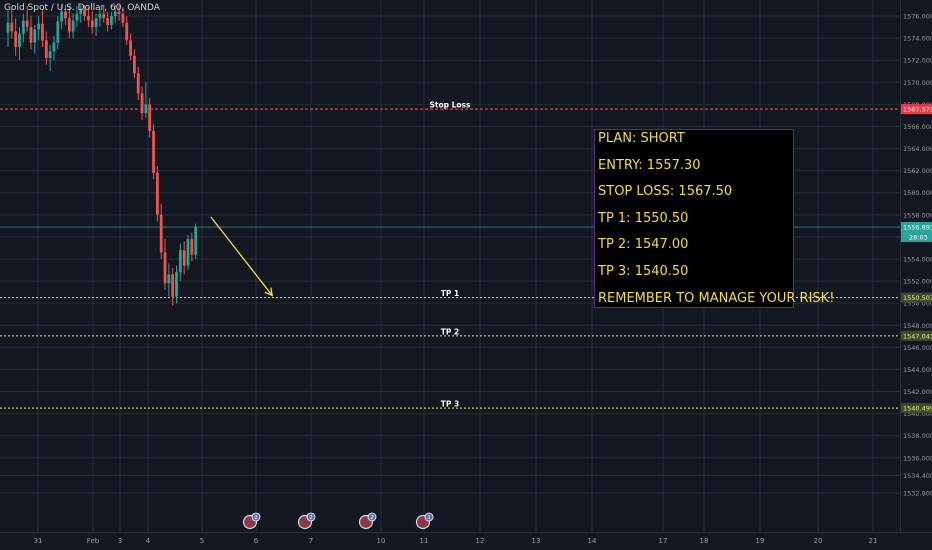  What do you see at coordinates (917, 436) in the screenshot?
I see `price-tick-label: 1538.000` at bounding box center [917, 436].